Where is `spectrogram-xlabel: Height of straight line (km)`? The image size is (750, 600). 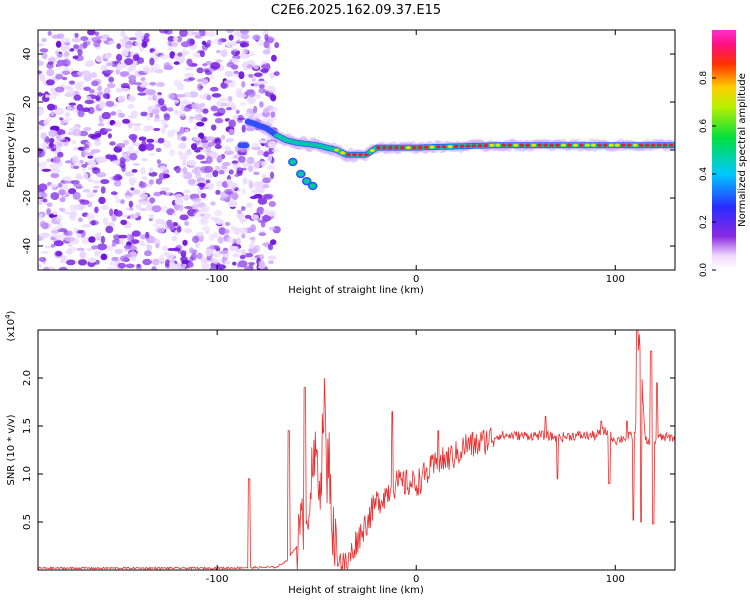 spectrogram-xlabel: Height of straight line (km) is located at coordinates (356, 290).